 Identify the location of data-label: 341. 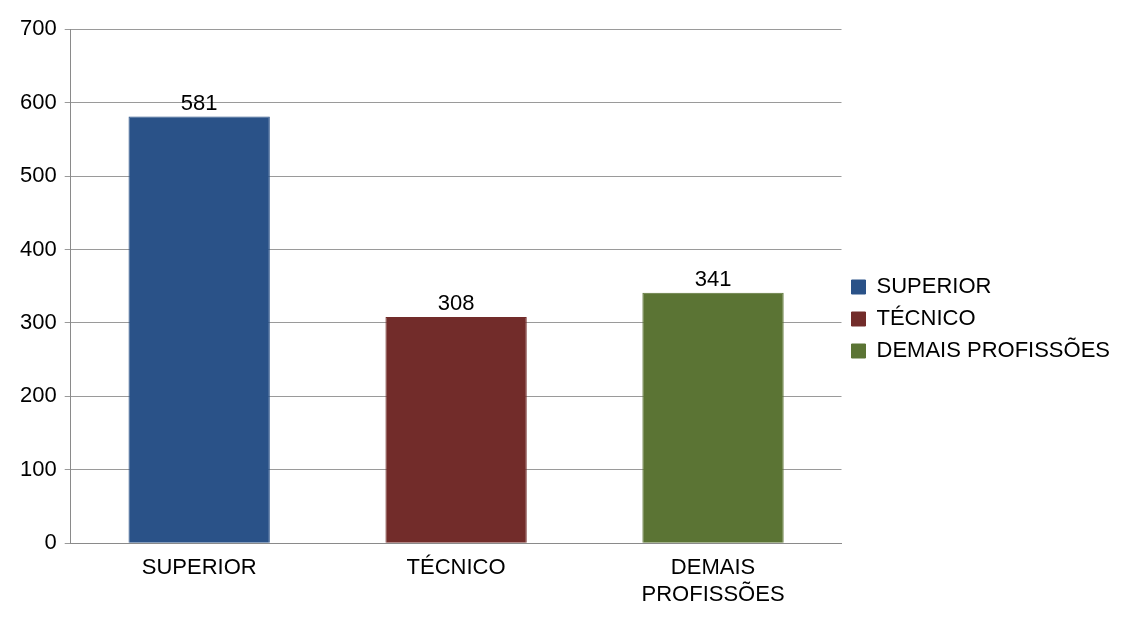
(713, 278).